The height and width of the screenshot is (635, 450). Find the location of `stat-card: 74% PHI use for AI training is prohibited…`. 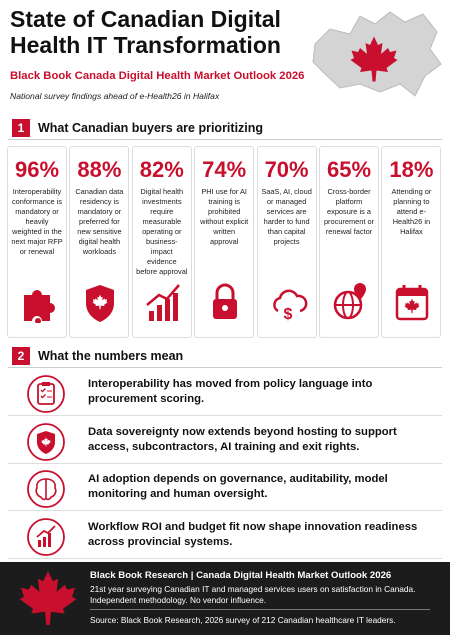

stat-card: 74% PHI use for AI training is prohibited… is located at coordinates (224, 242).